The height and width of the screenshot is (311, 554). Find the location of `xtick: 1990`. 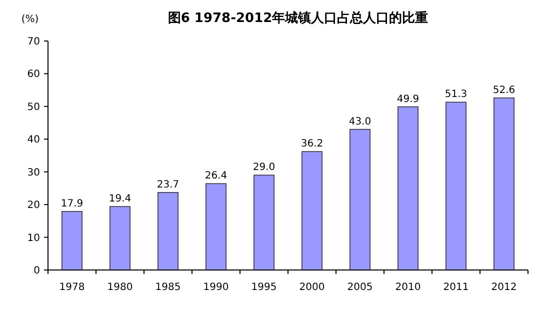

xtick: 1990 is located at coordinates (216, 287).